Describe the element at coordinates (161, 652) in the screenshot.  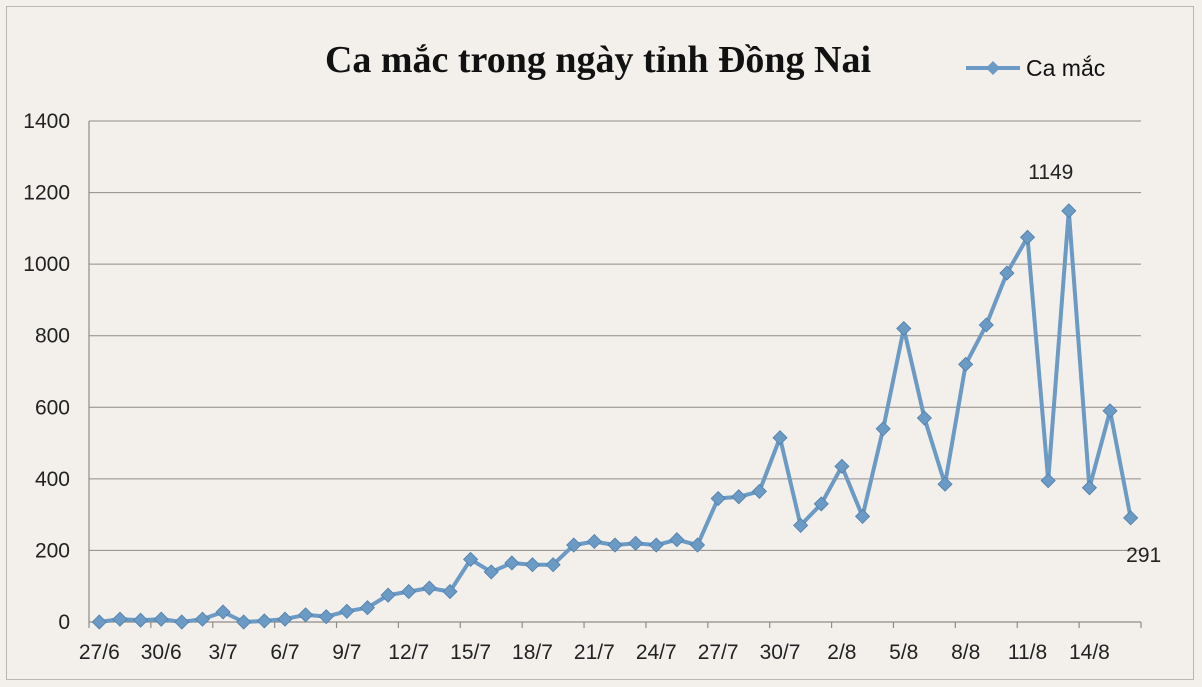
I see `x-tick-label: 30/6` at that location.